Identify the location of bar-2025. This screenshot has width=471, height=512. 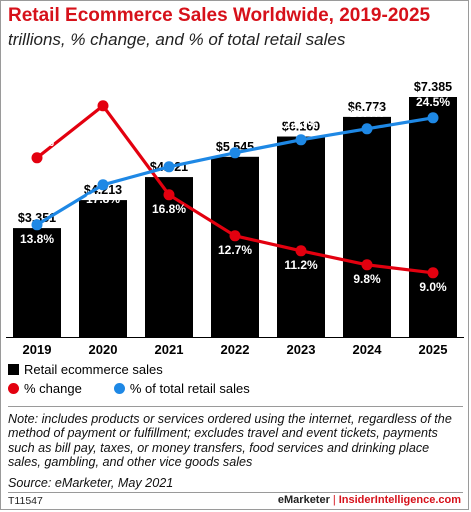
(433, 217).